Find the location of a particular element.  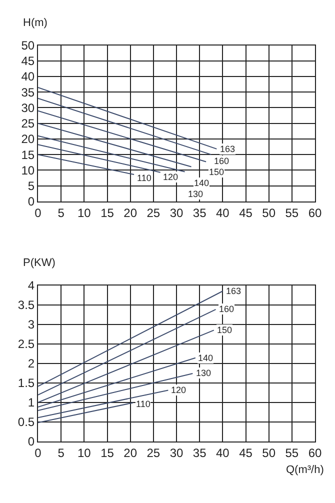

y-tick-label: 10 is located at coordinates (28, 170).